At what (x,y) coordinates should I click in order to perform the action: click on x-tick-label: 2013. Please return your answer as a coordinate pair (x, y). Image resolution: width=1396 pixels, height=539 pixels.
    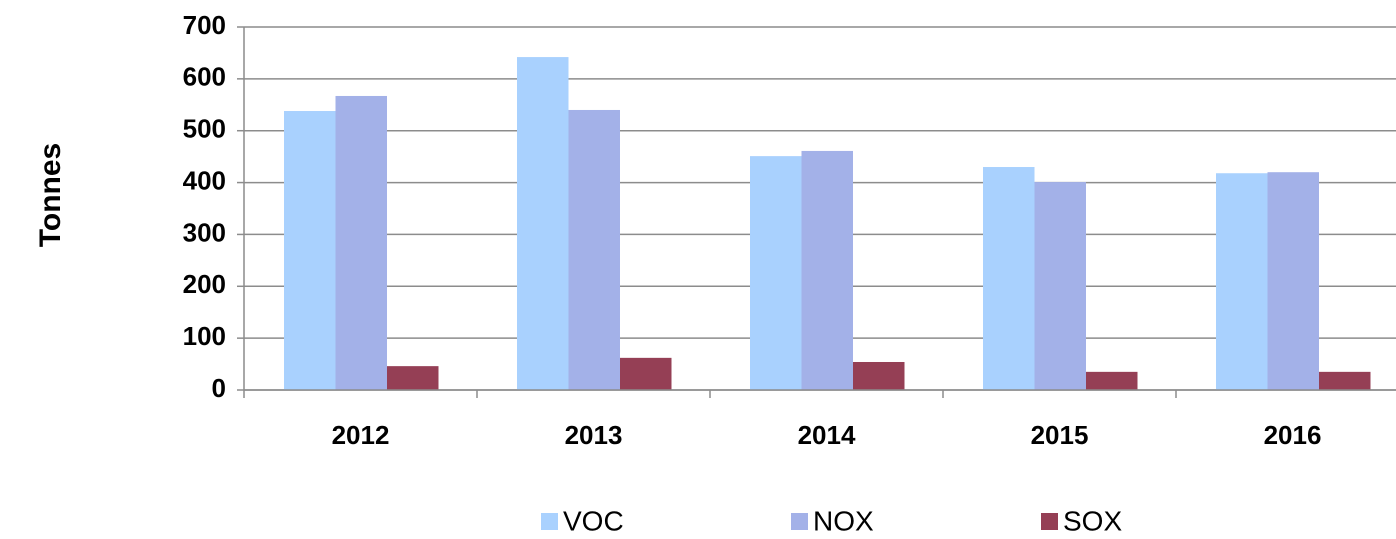
    Looking at the image, I should click on (594, 435).